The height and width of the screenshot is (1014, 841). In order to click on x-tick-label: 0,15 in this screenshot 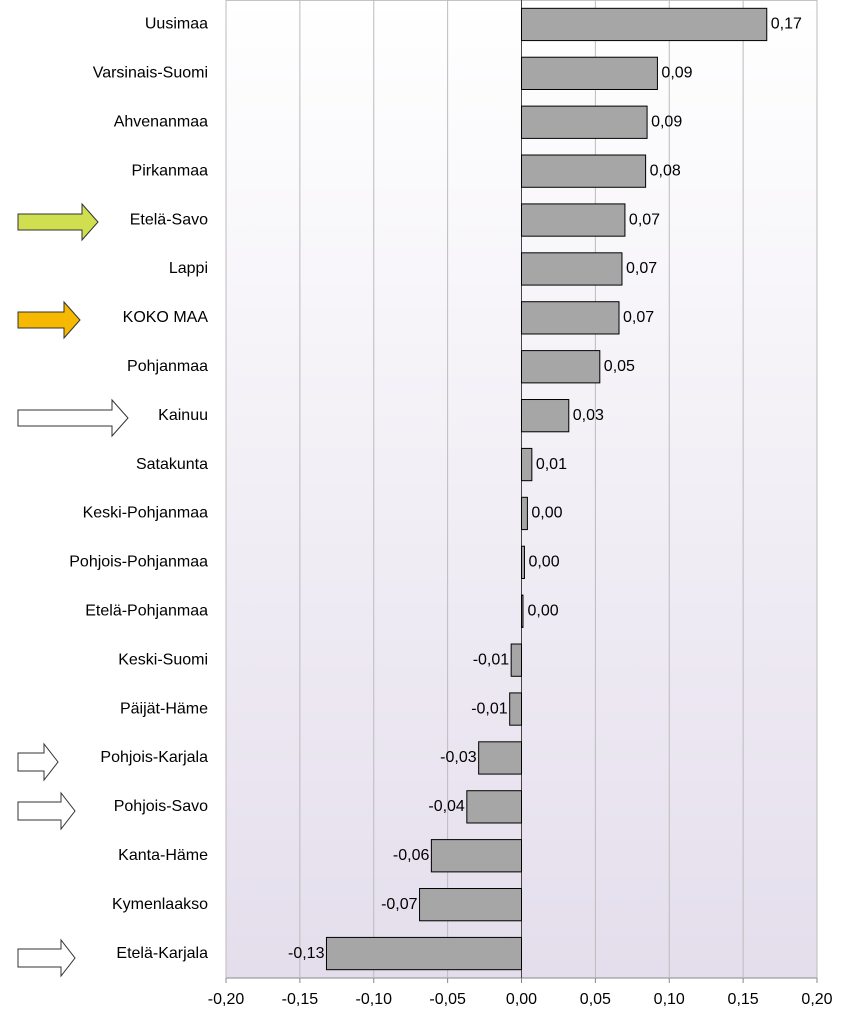, I will do `click(743, 999)`.